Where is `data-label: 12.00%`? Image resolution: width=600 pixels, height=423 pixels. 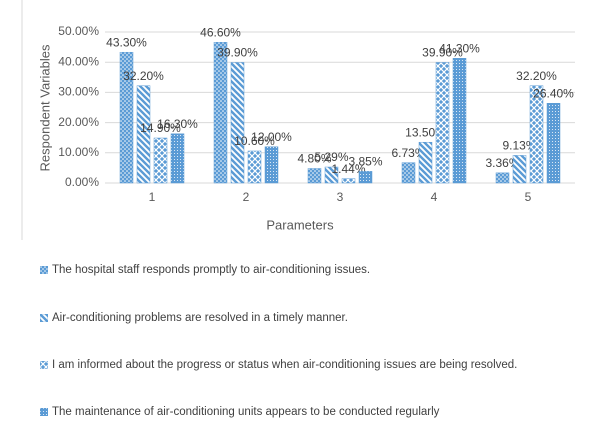
data-label: 12.00% is located at coordinates (271, 137).